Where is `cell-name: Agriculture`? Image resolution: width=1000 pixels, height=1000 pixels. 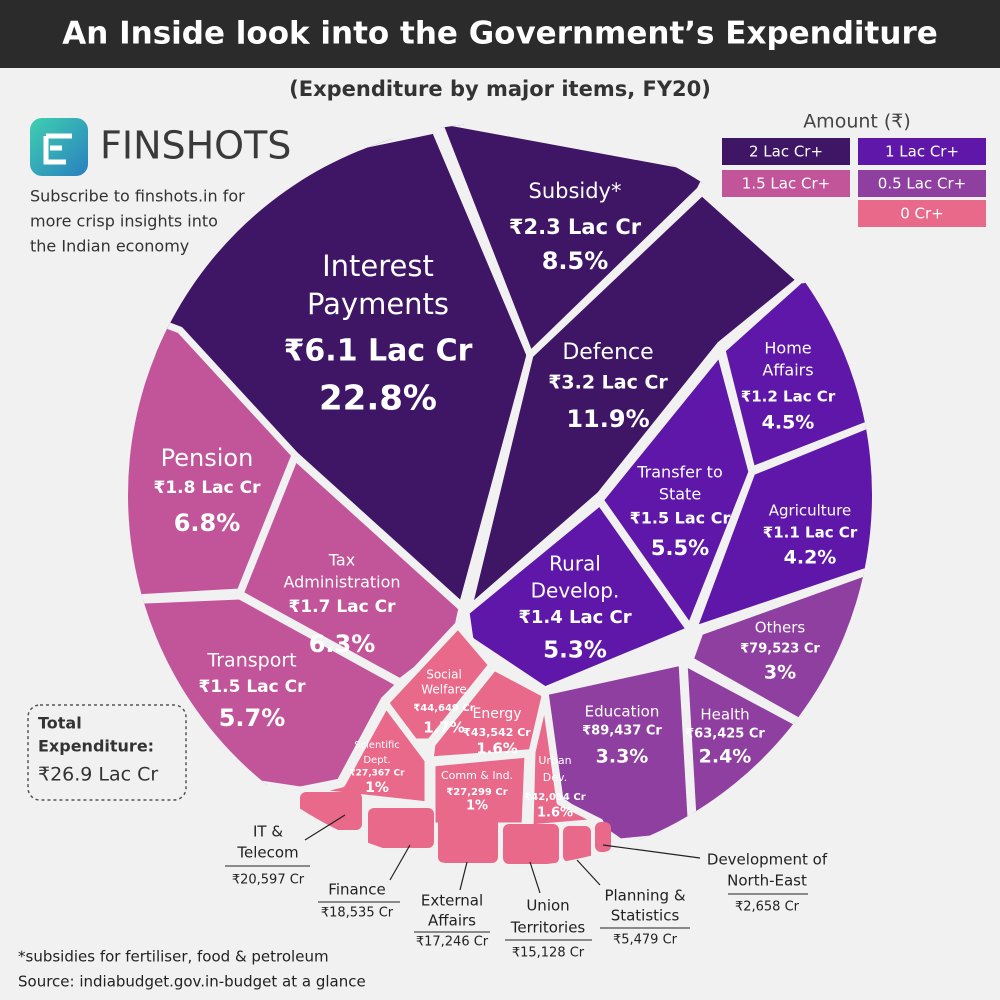 cell-name: Agriculture is located at coordinates (810, 511).